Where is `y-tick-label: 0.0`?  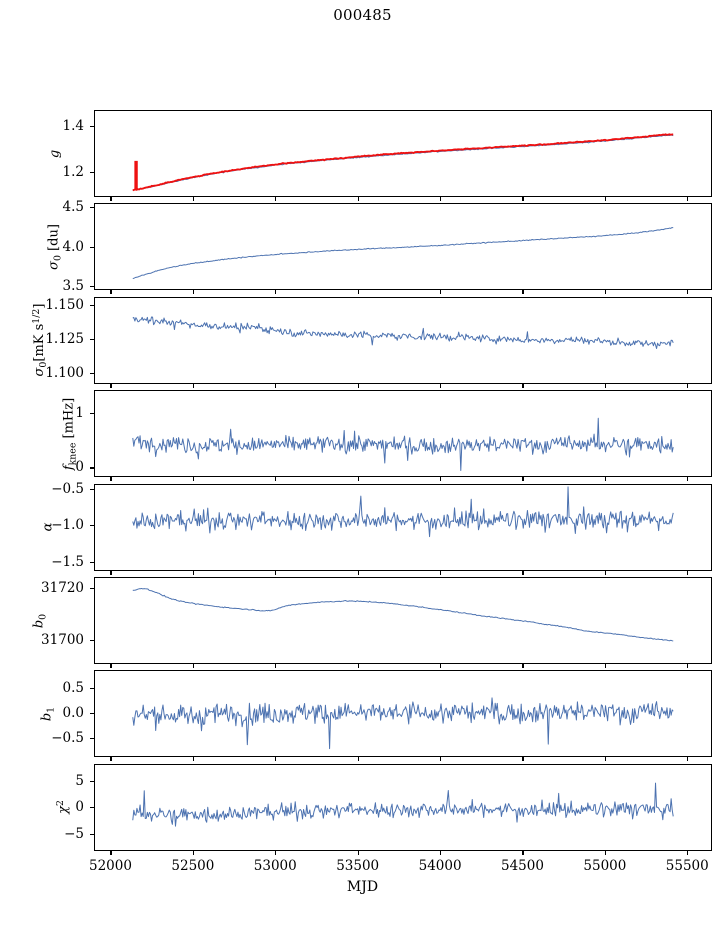
y-tick-label: 0.0 is located at coordinates (73, 713).